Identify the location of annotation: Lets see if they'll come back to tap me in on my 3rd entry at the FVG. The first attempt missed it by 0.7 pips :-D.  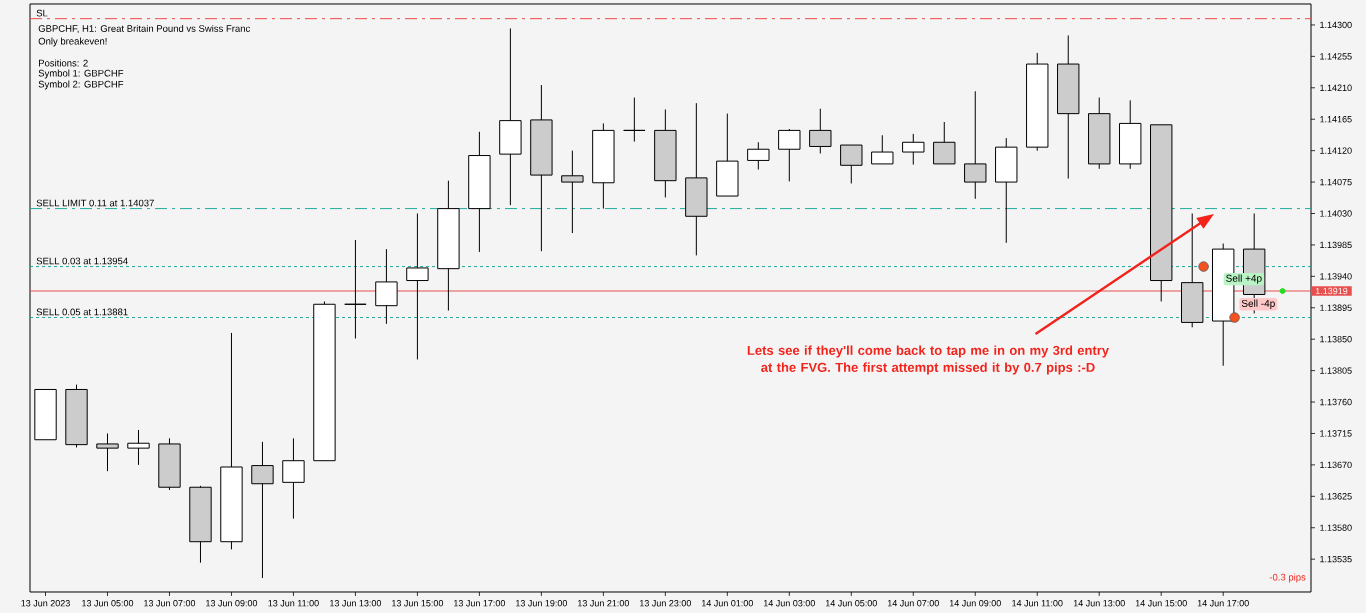
(928, 360).